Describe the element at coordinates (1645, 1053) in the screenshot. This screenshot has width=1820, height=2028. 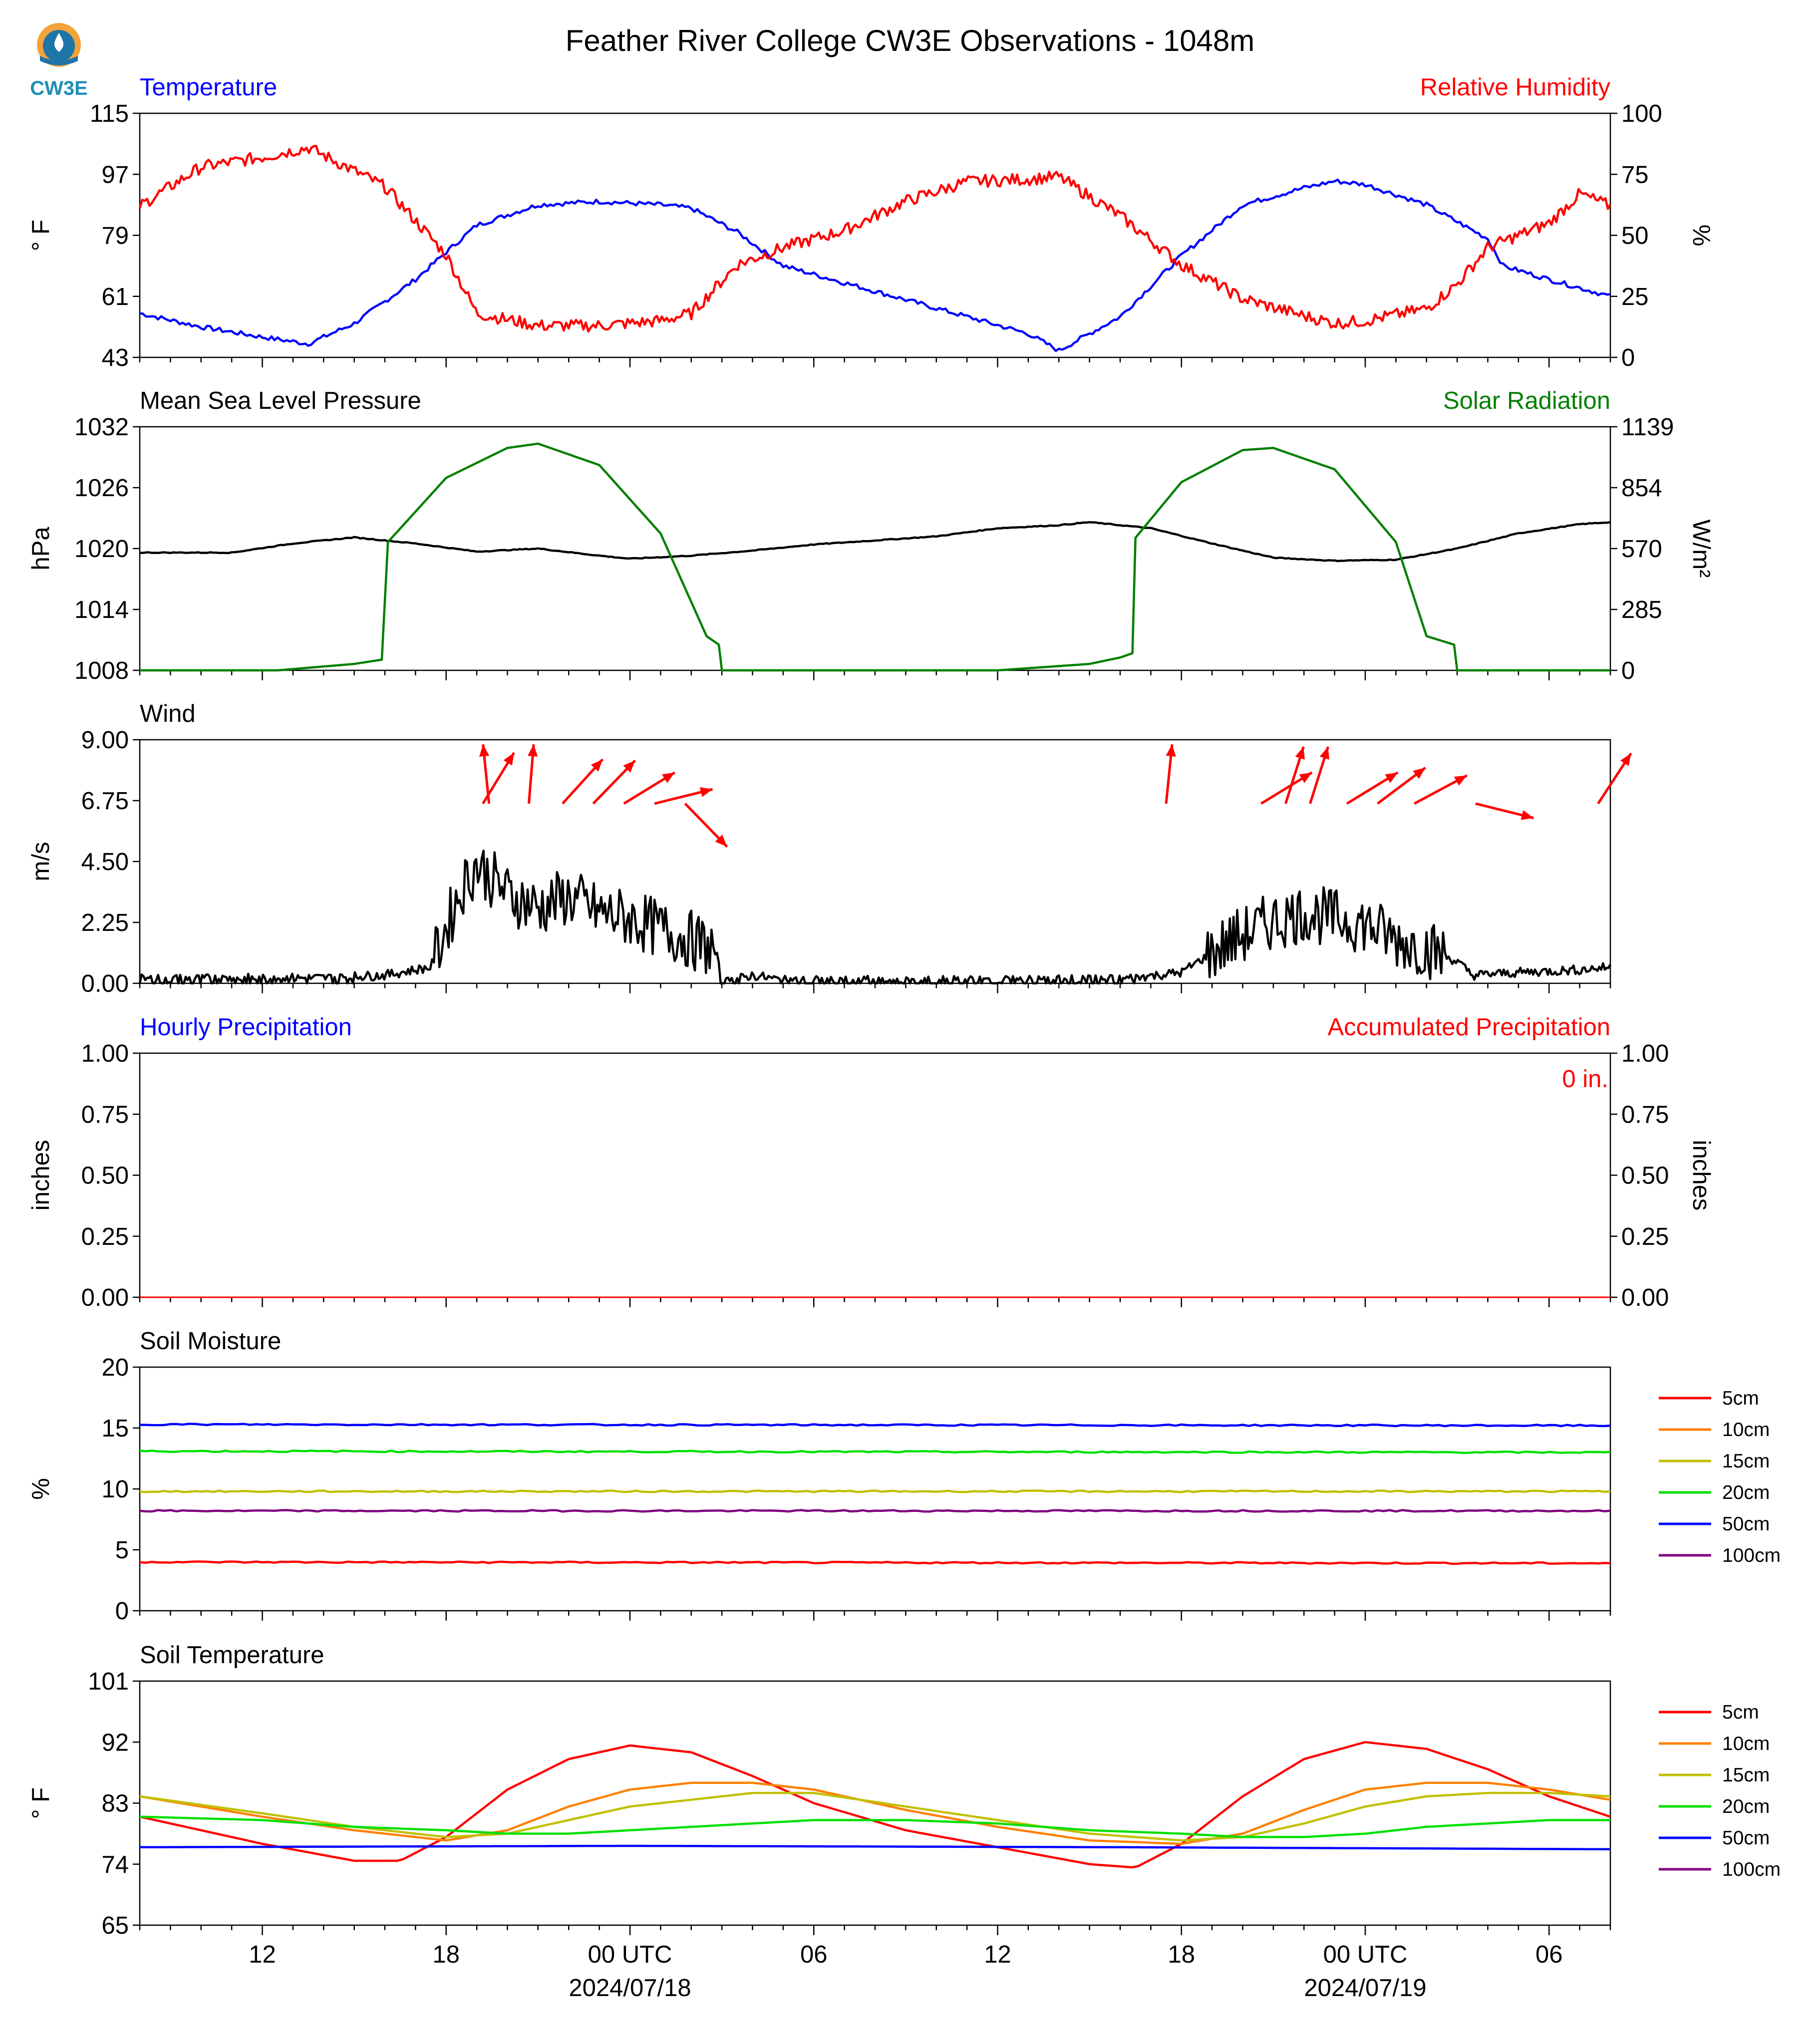
I see `precip-ytick-right-label: 1.00` at that location.